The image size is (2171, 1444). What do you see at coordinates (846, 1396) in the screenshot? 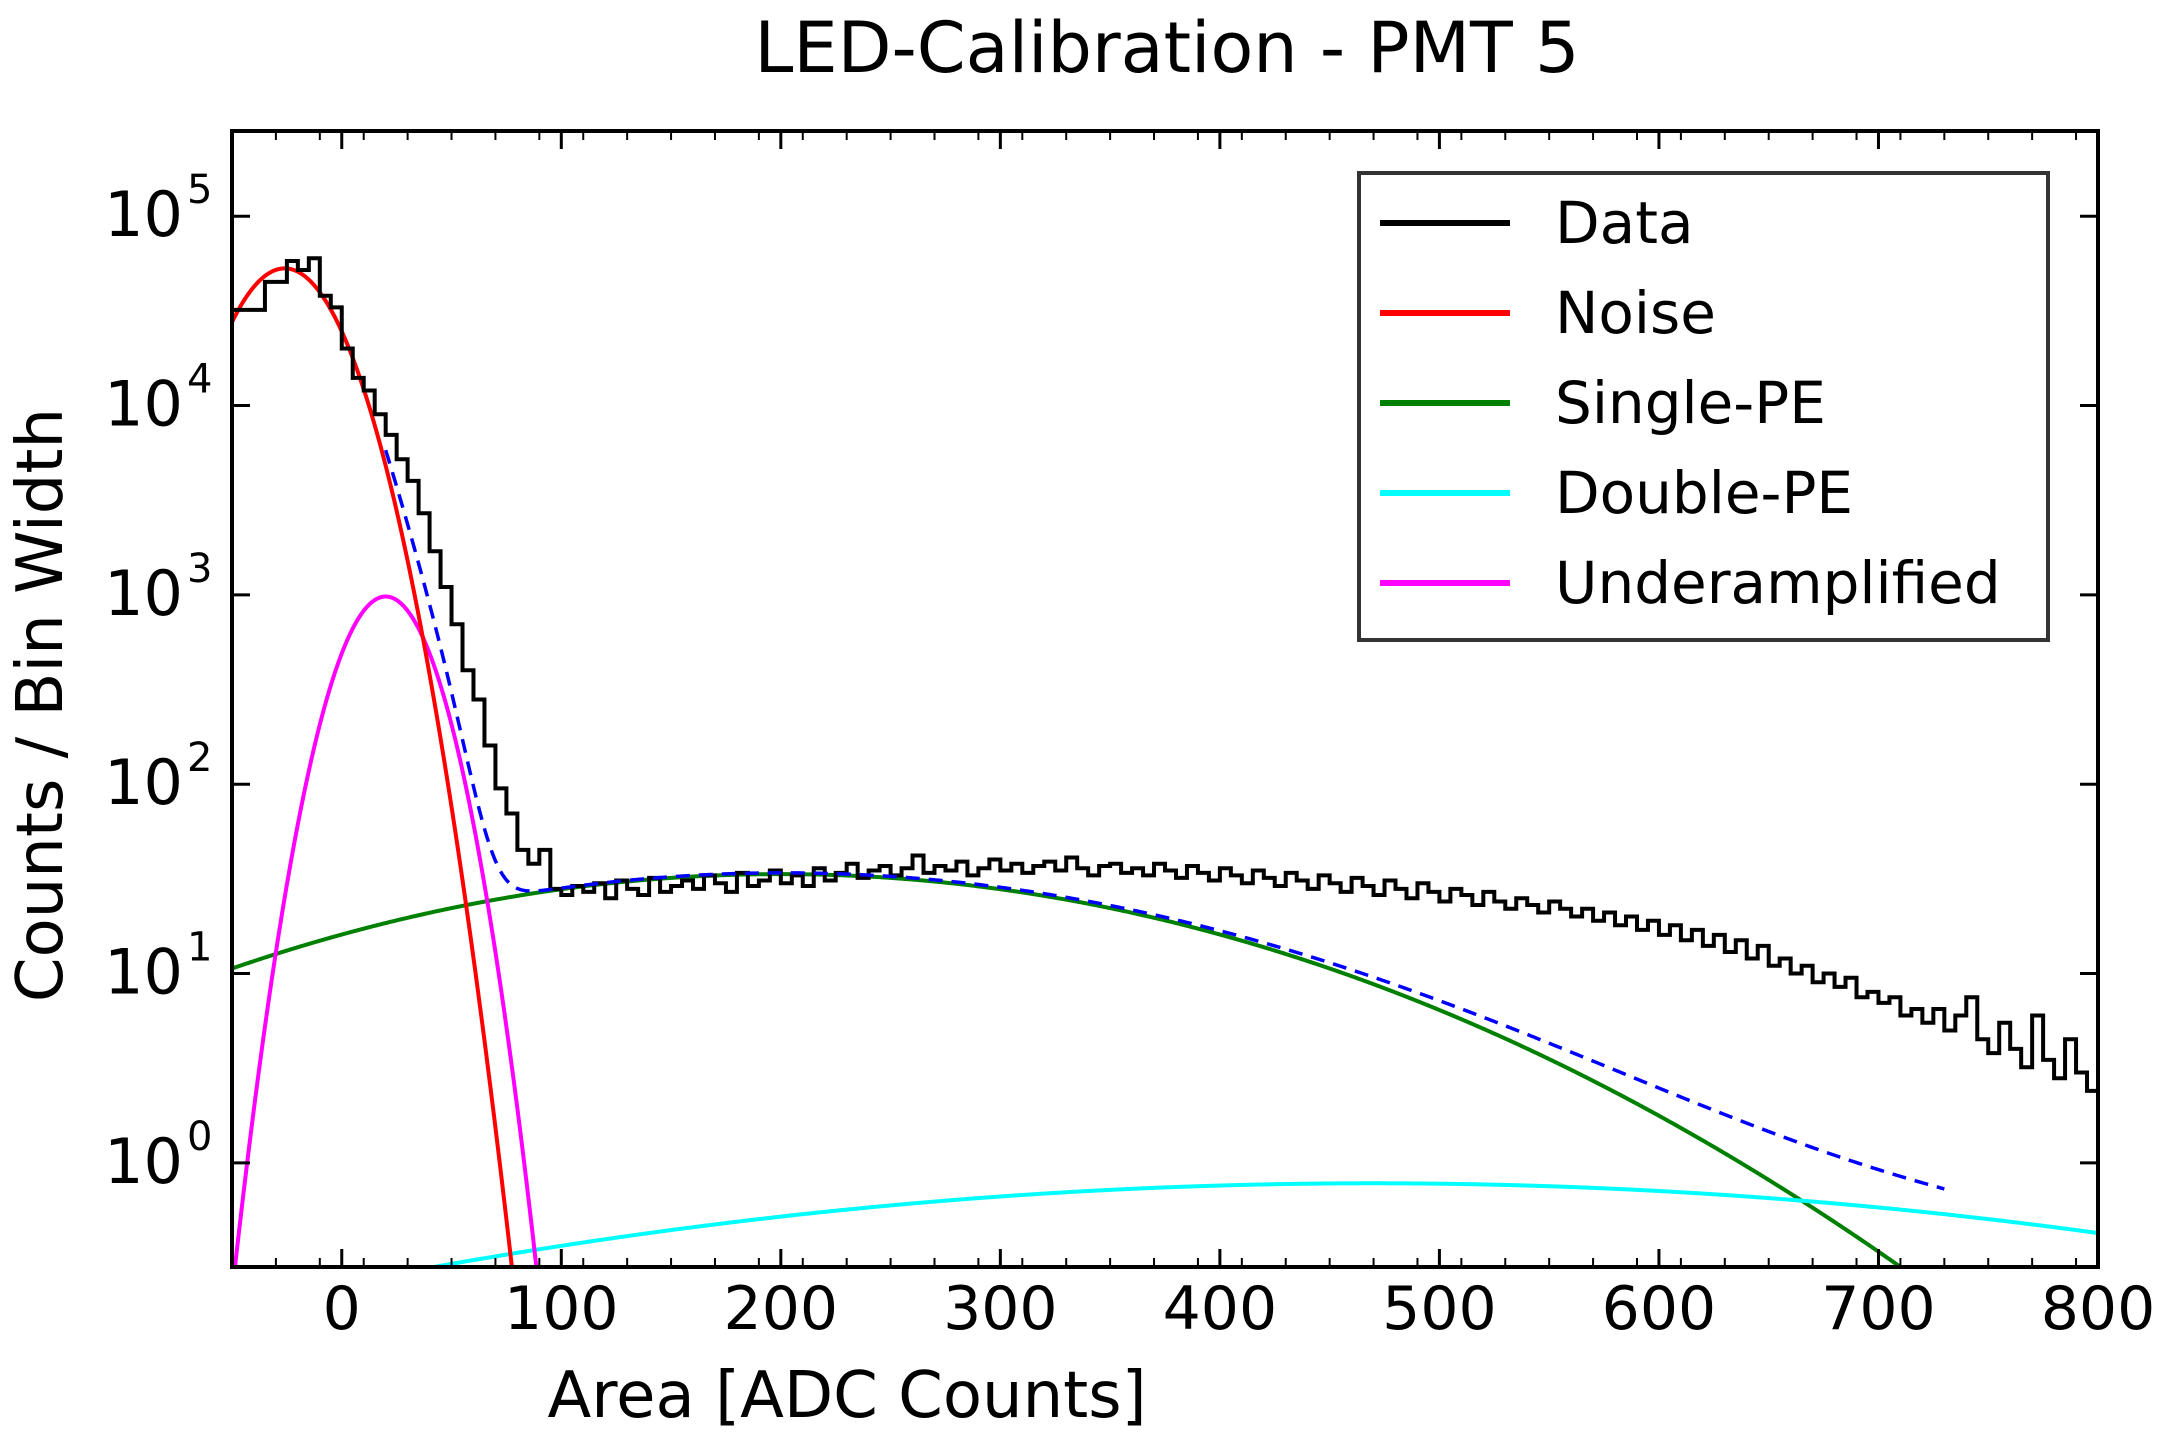
I see `x-axis-label: Area [ADC Counts]` at bounding box center [846, 1396].